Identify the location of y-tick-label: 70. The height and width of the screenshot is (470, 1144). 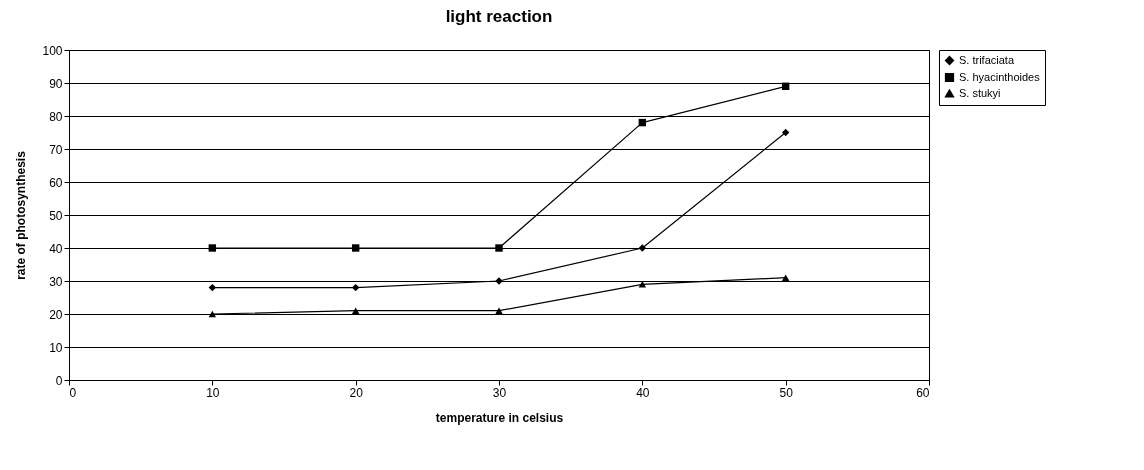
(56, 149).